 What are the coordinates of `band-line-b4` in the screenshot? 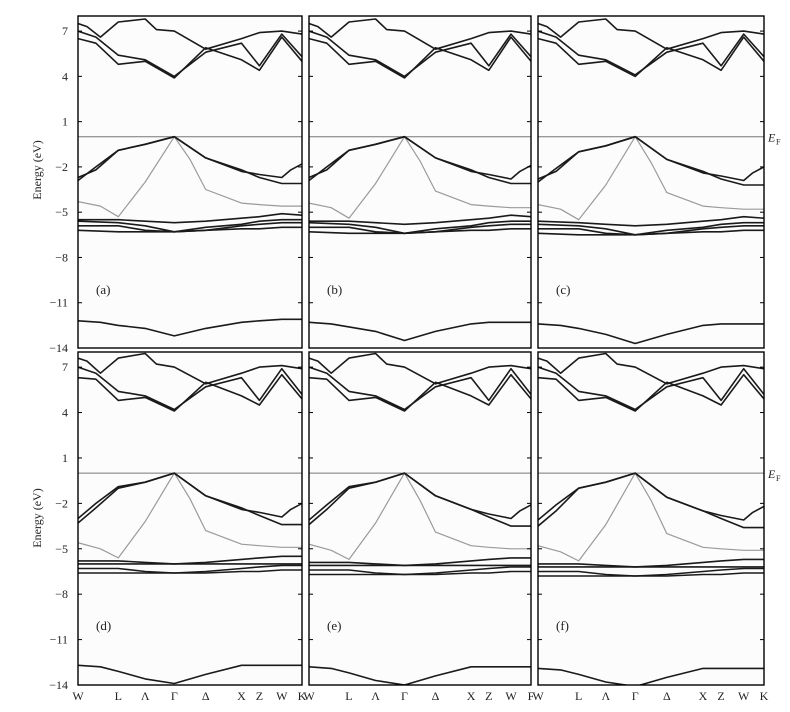 It's located at (190, 225).